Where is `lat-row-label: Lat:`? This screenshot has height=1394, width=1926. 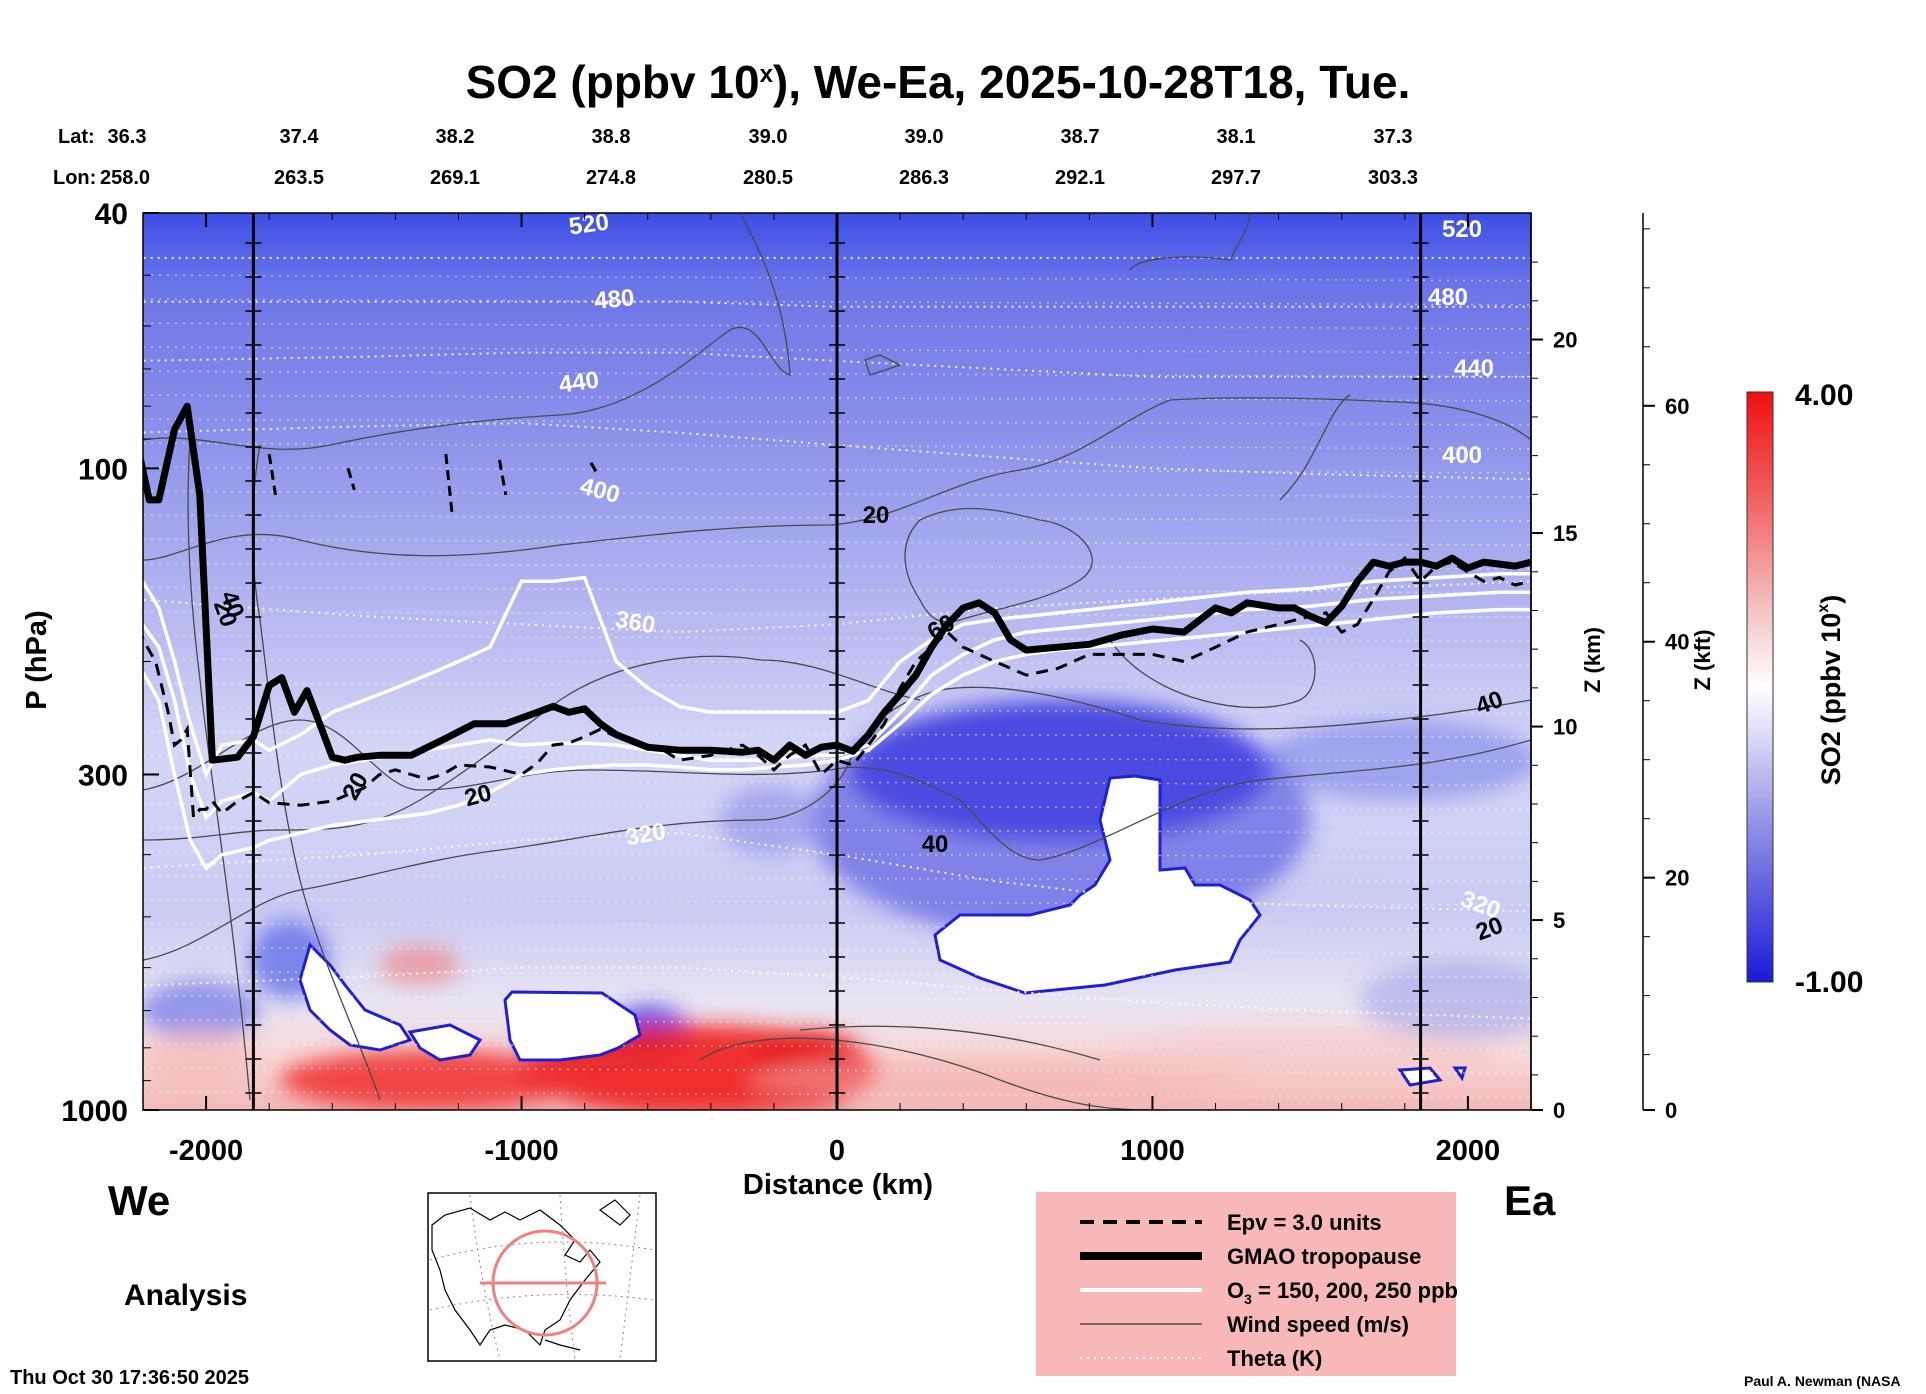 lat-row-label: Lat: is located at coordinates (76, 137).